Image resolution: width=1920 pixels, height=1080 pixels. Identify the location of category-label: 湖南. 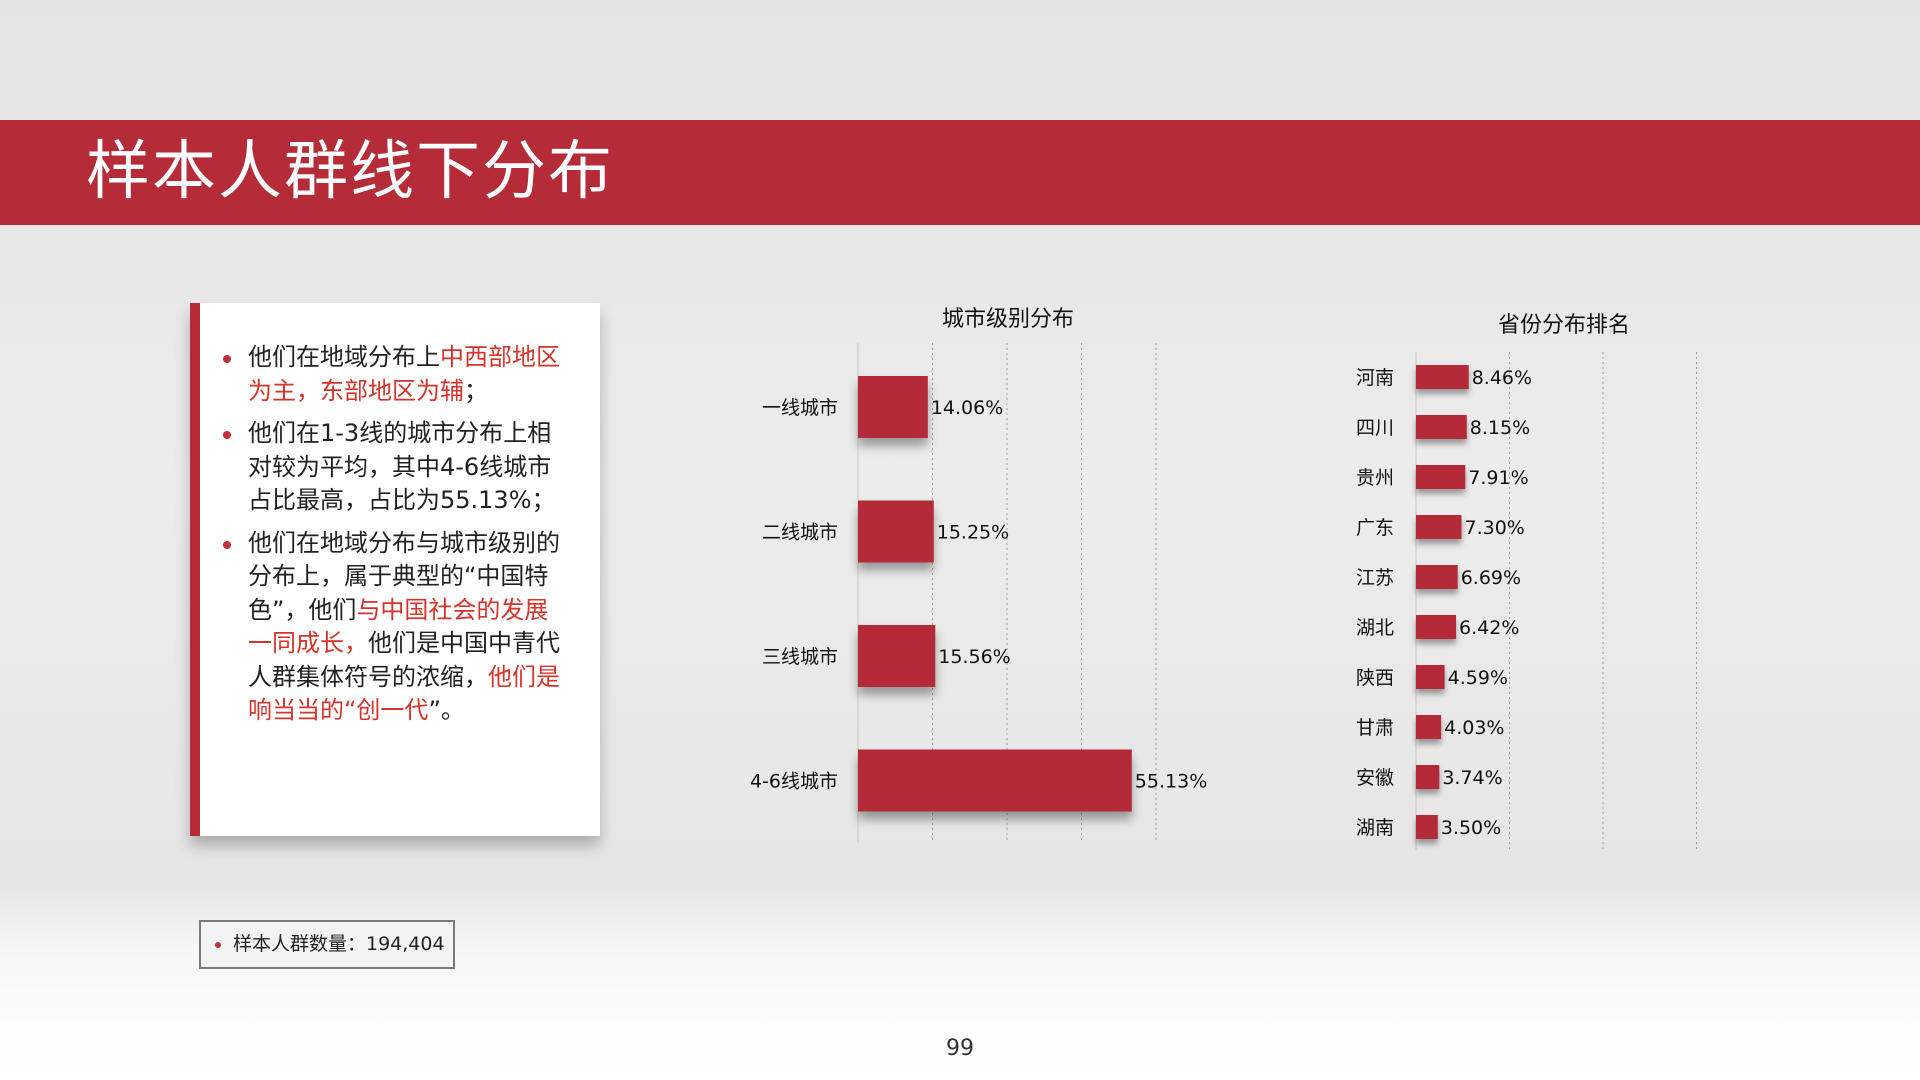
(1375, 828).